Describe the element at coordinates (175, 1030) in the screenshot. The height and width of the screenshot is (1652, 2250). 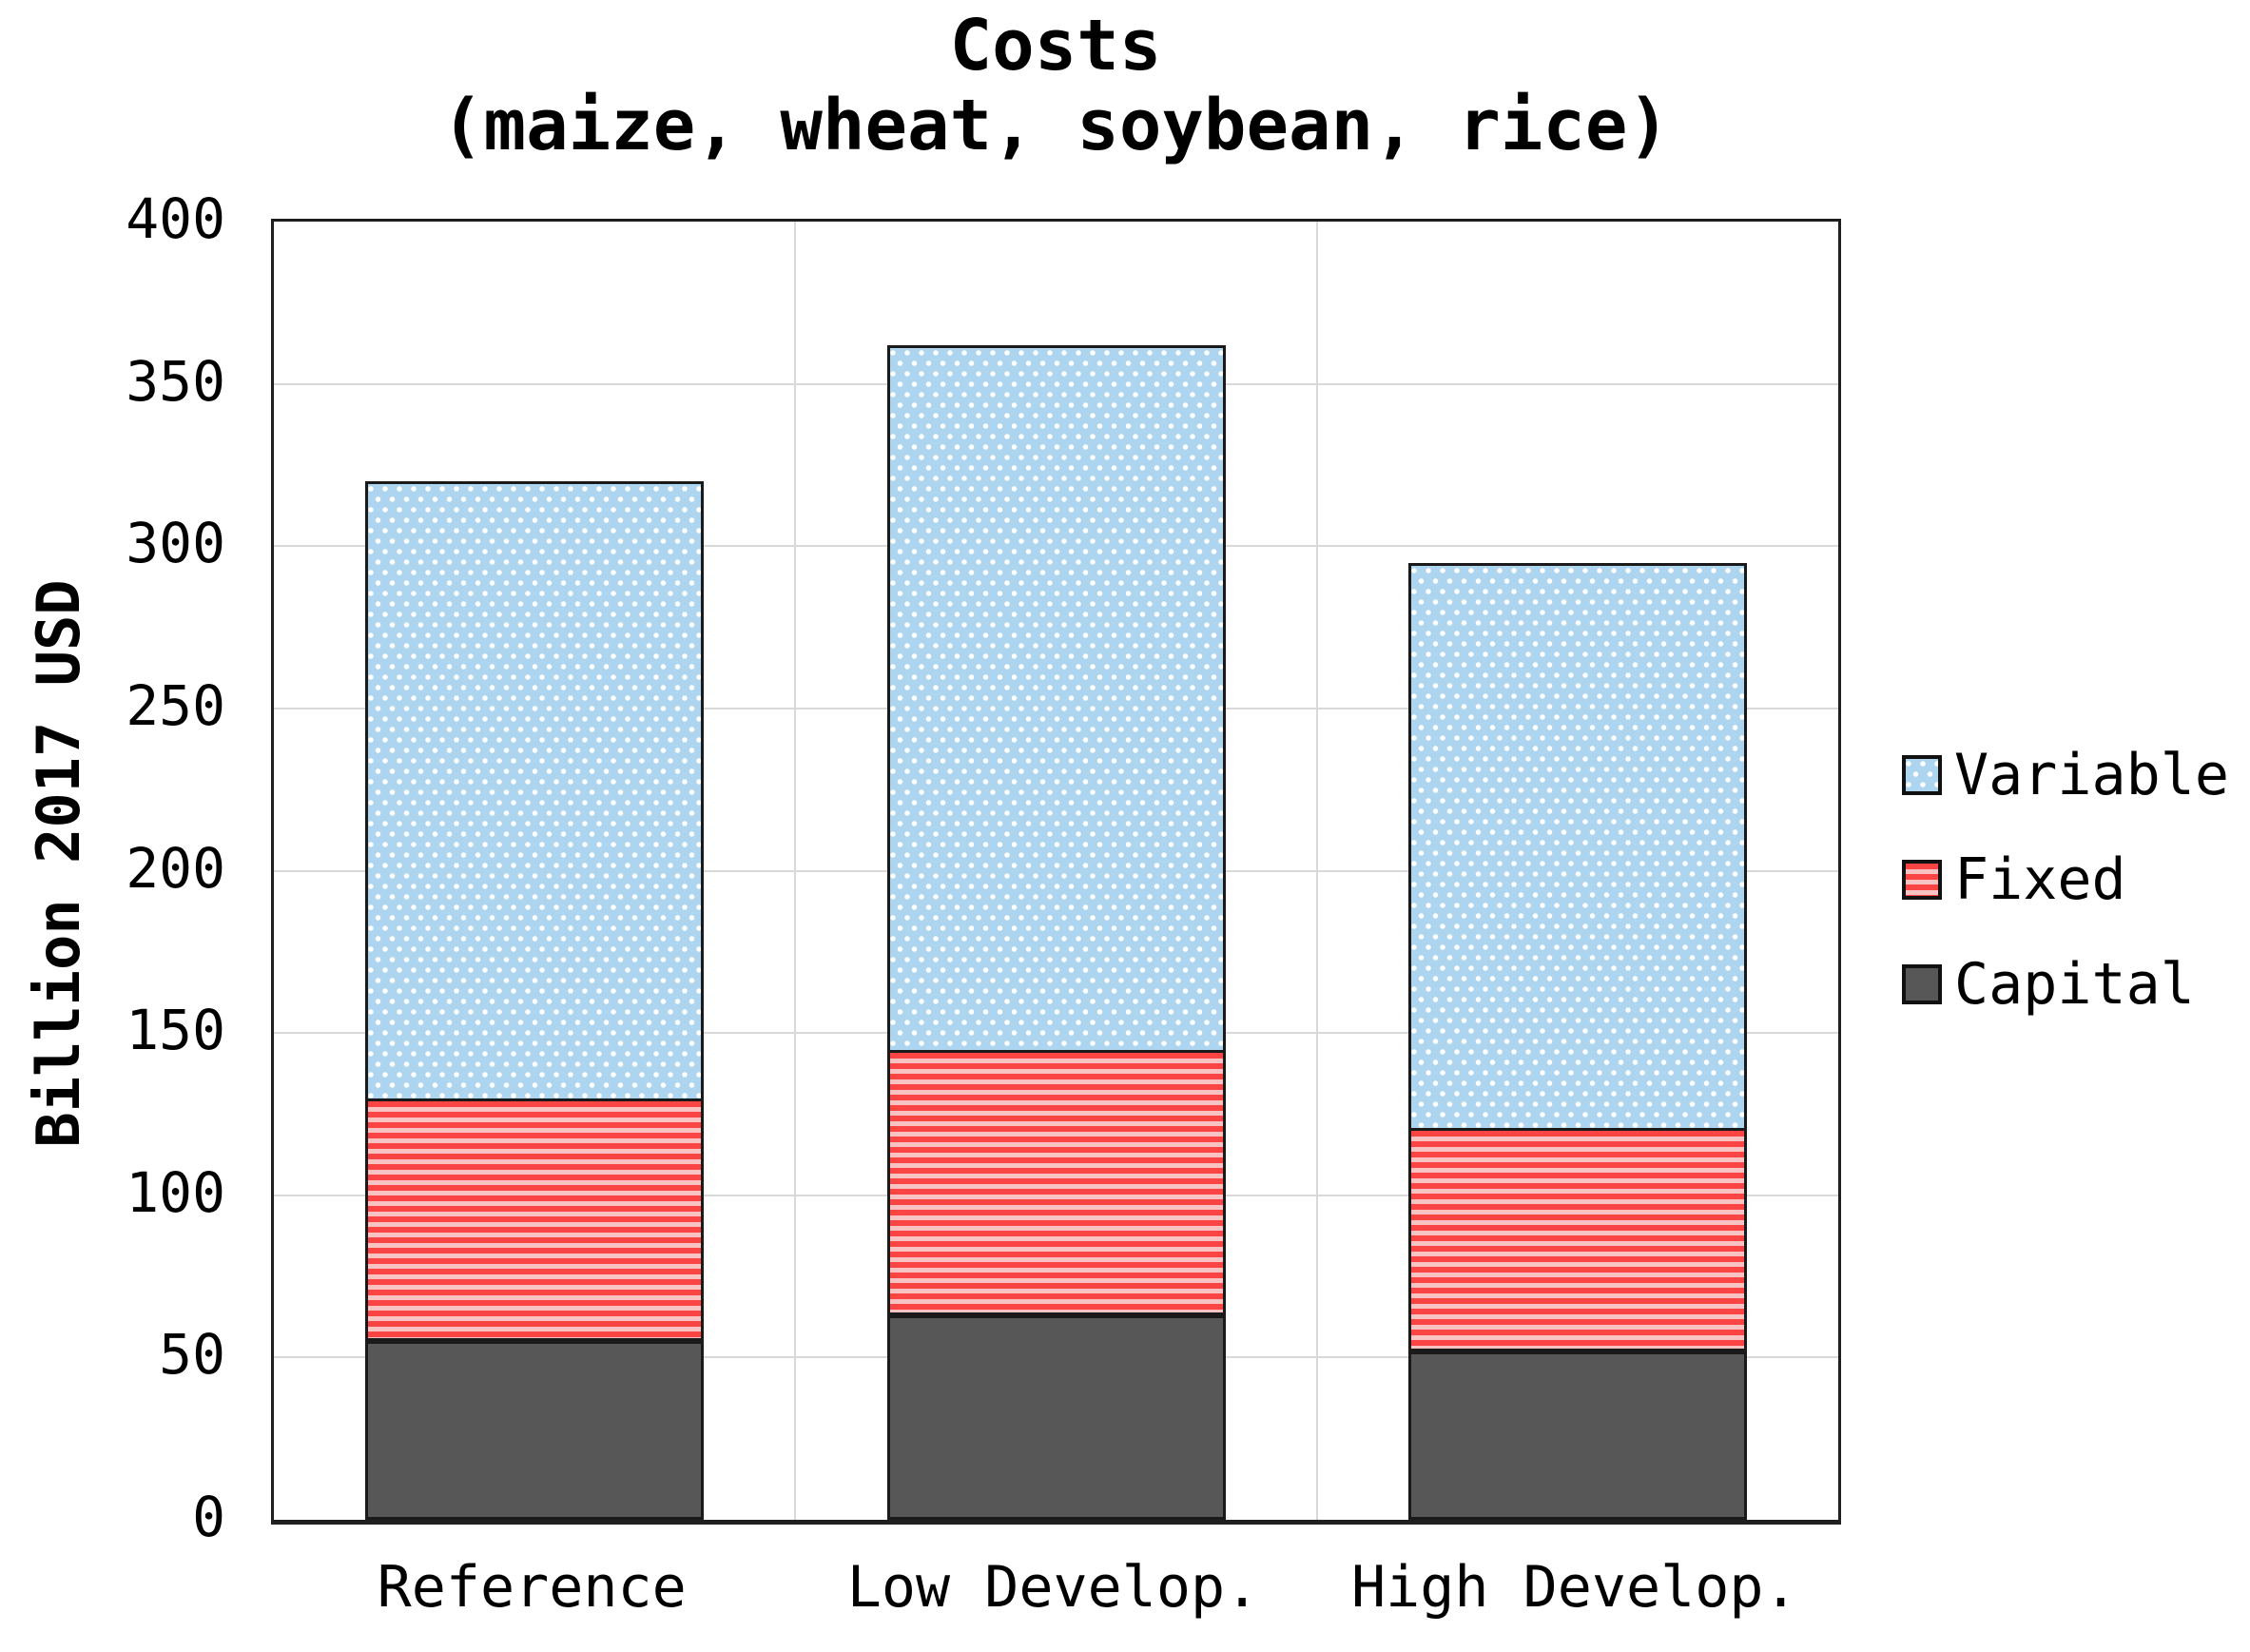
I see `y-tick-150: 150` at that location.